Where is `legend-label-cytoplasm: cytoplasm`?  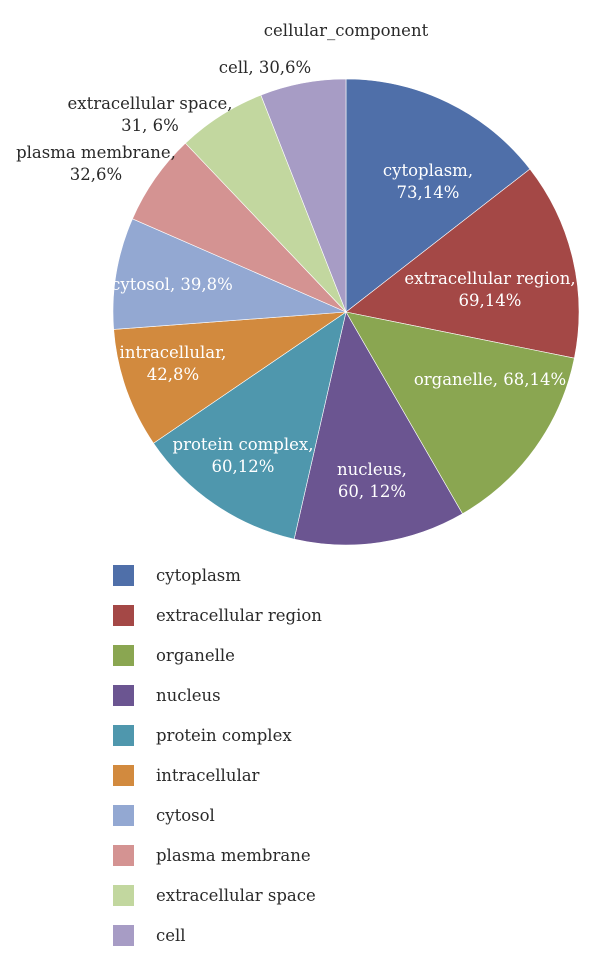 legend-label-cytoplasm: cytoplasm is located at coordinates (198, 575).